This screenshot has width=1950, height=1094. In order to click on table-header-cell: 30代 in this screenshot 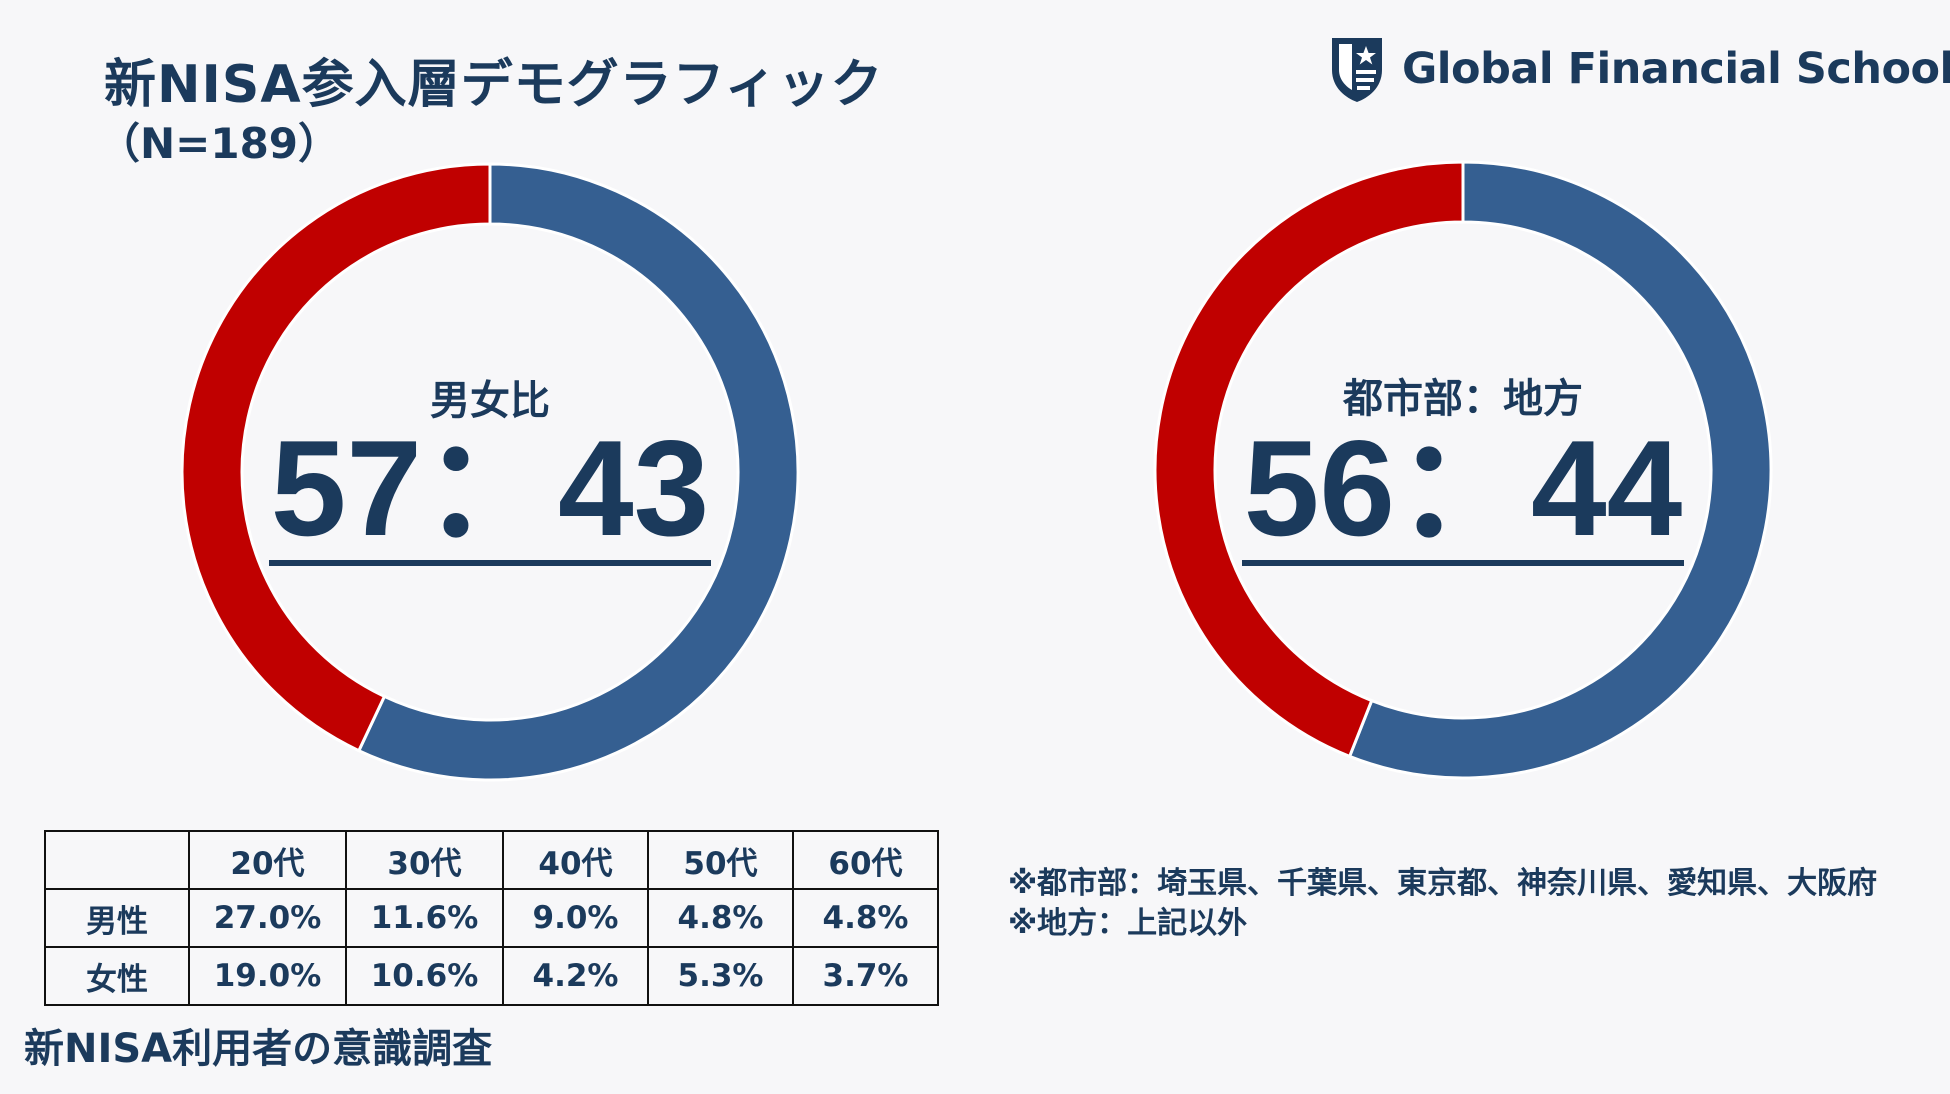, I will do `click(424, 860)`.